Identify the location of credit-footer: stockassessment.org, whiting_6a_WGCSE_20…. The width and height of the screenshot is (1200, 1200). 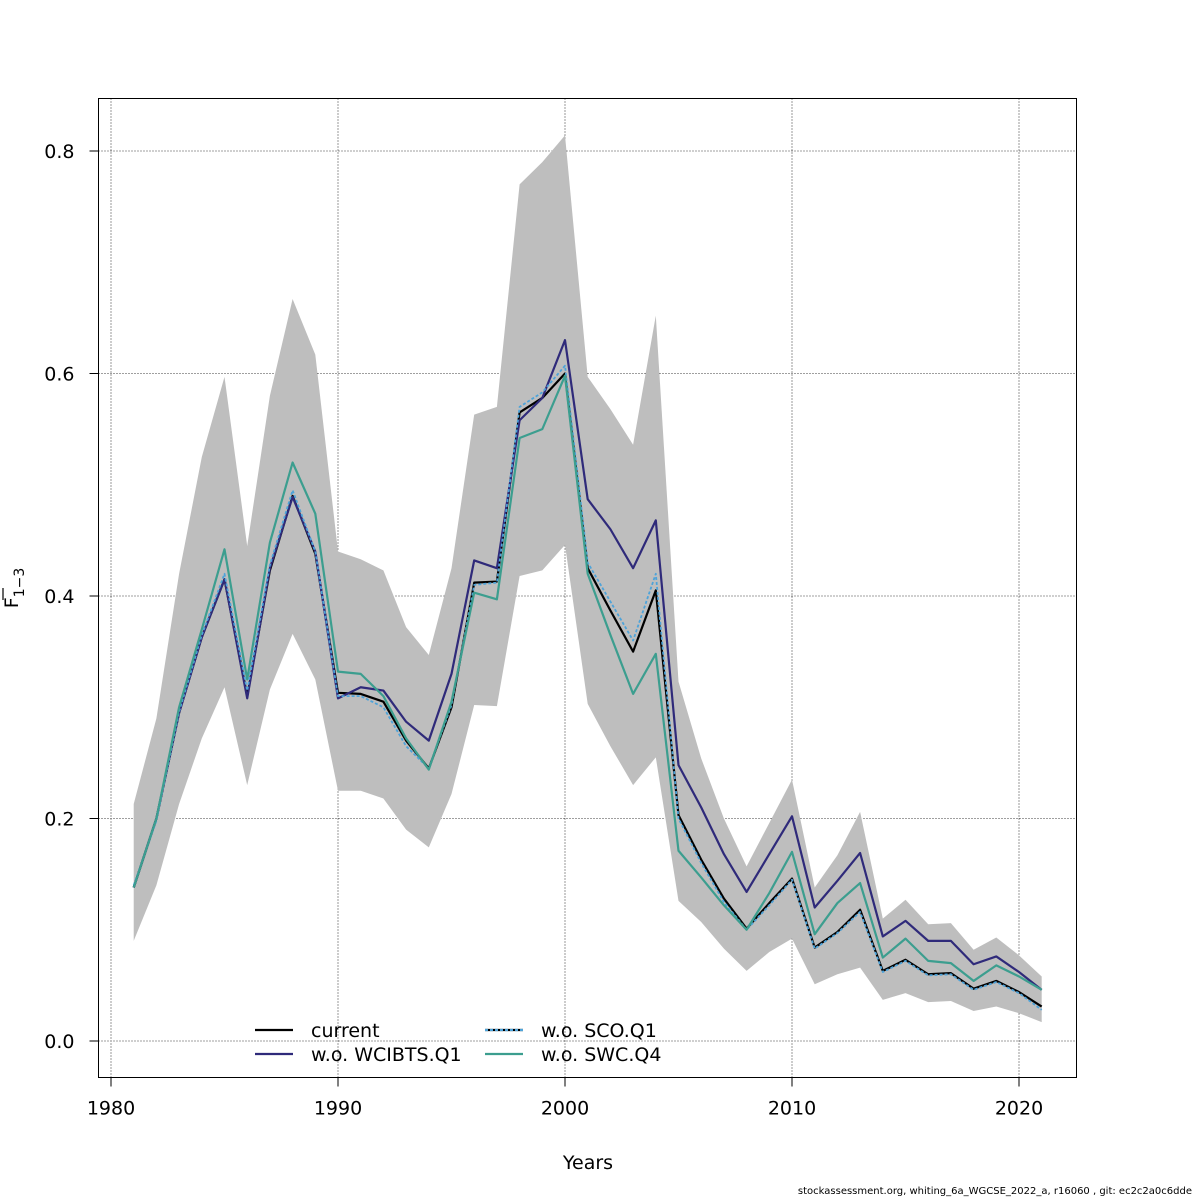
(994, 1191).